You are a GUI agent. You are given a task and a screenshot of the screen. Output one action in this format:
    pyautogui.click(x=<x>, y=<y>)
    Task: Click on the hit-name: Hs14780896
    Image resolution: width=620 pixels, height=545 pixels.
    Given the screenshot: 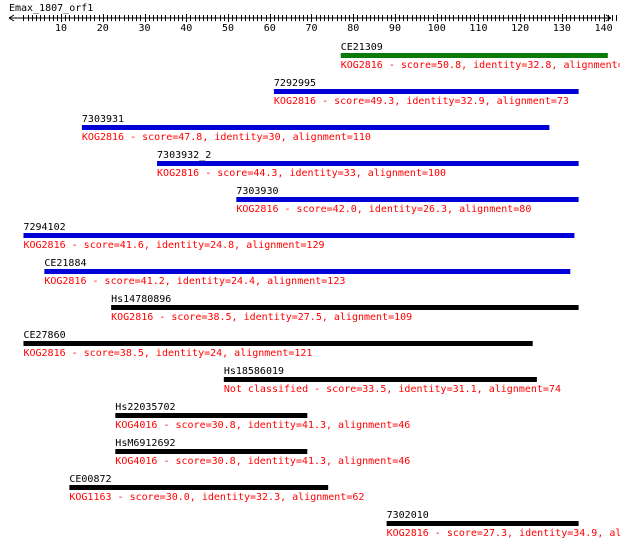 What is the action you would take?
    pyautogui.click(x=141, y=299)
    